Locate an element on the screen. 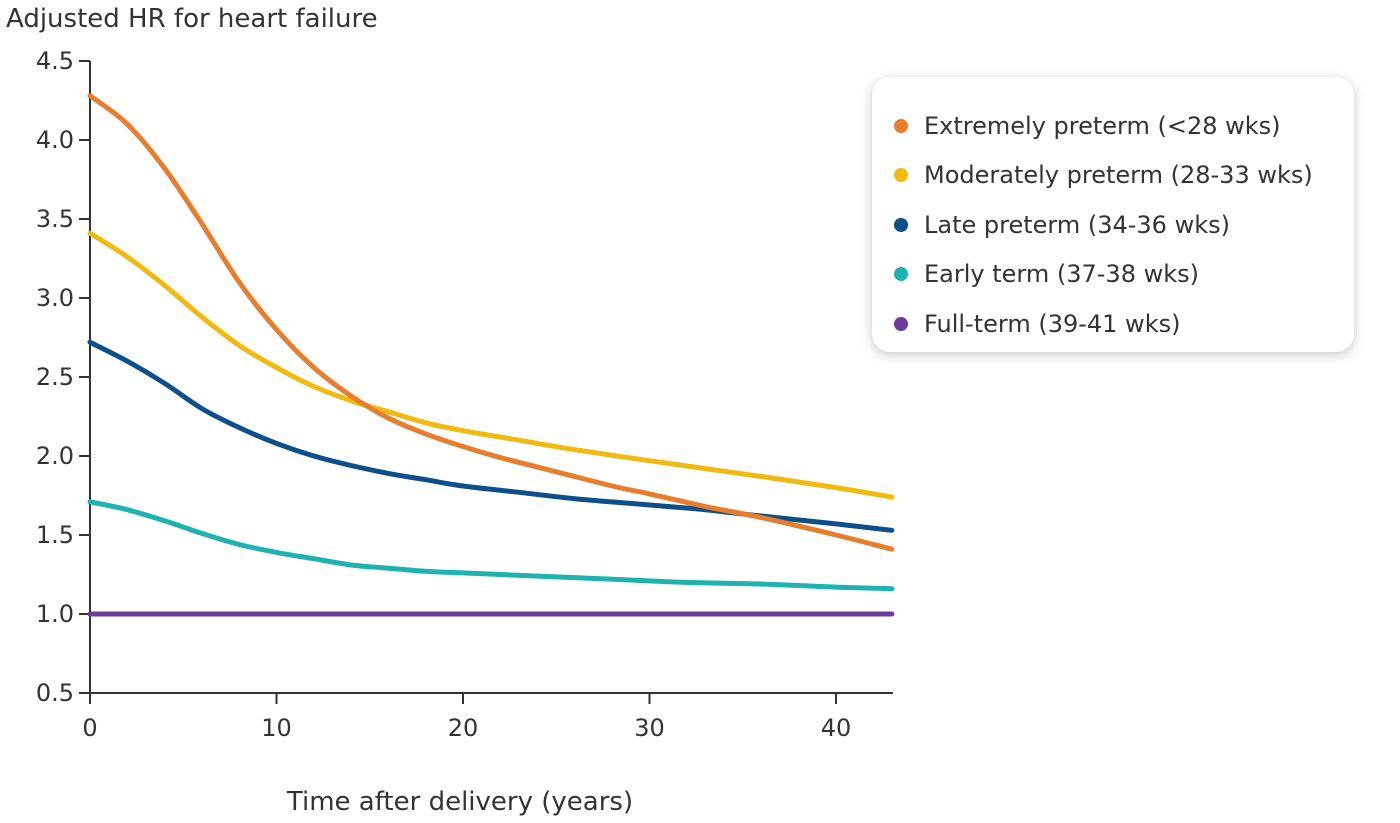 This screenshot has width=1400, height=823. x-tick-label: 10 is located at coordinates (276, 728).